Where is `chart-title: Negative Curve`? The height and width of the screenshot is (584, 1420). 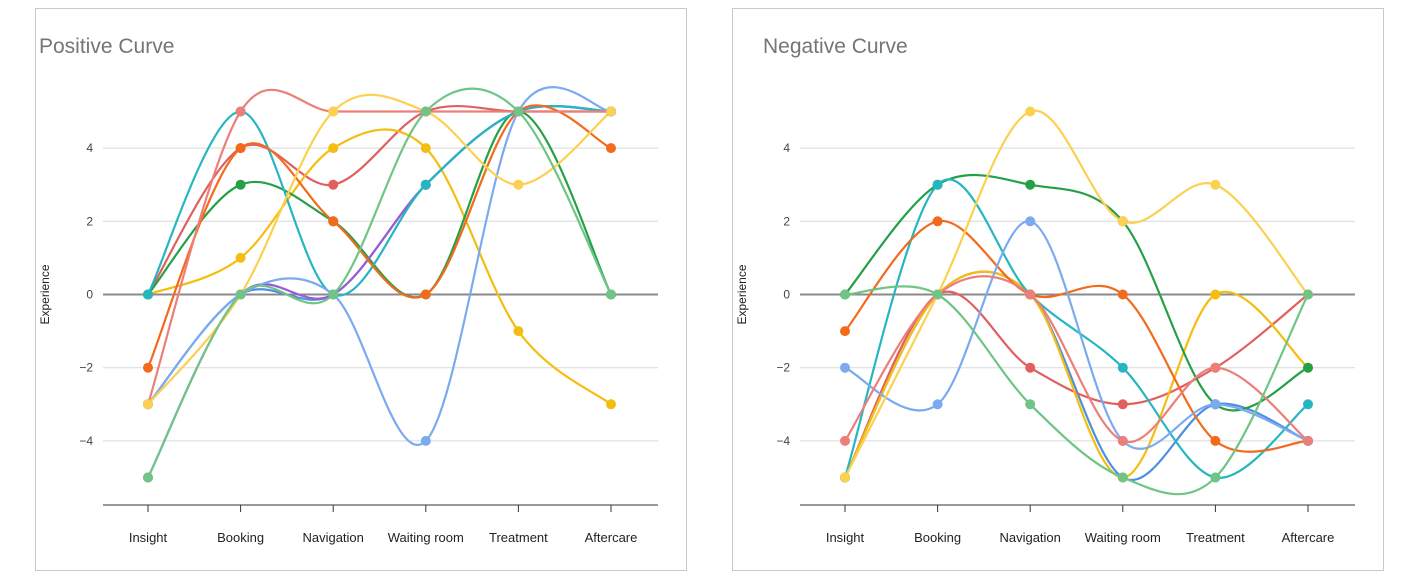
chart-title: Negative Curve is located at coordinates (835, 46).